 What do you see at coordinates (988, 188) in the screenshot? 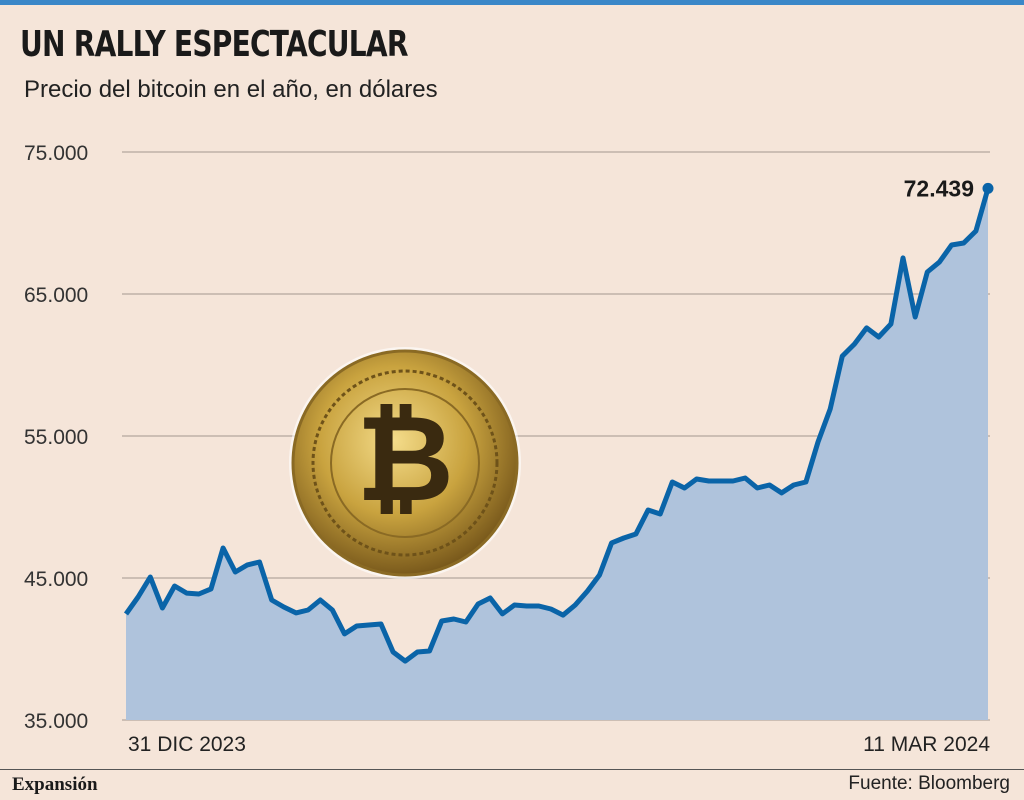
I see `last-point-marker` at bounding box center [988, 188].